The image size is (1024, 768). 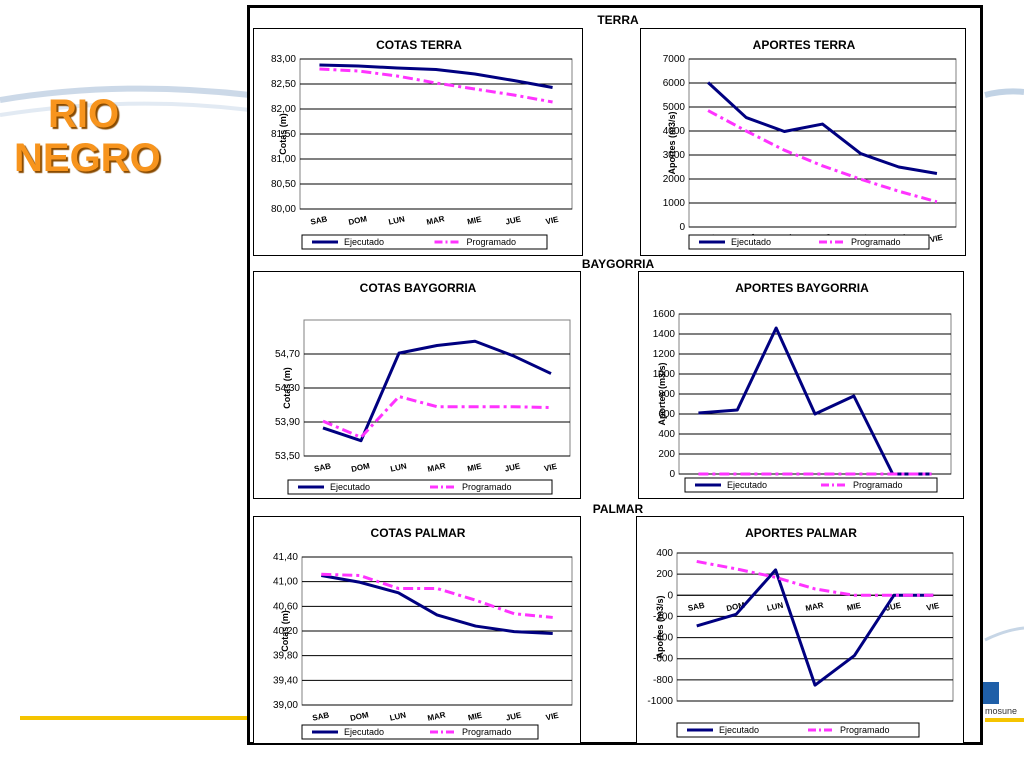 What do you see at coordinates (437, 417) in the screenshot?
I see `cotas-baygorria-series-programado-line` at bounding box center [437, 417].